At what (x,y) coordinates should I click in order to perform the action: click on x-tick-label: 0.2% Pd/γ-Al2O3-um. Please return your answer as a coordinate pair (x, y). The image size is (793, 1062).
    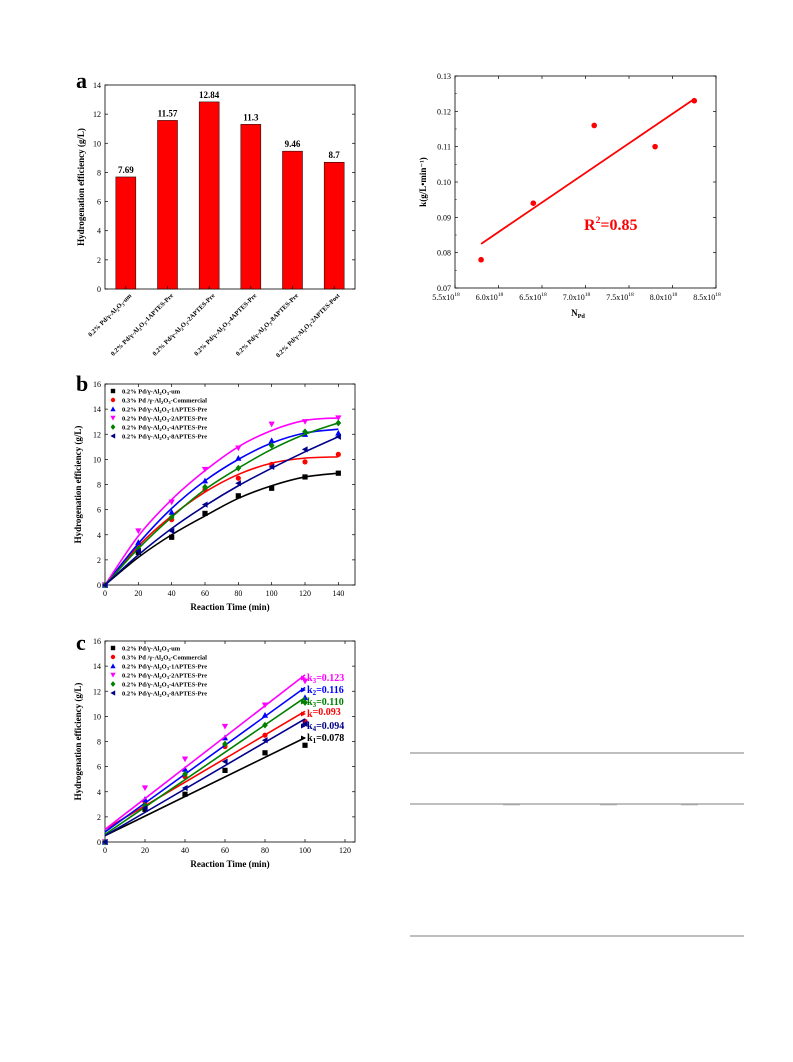
    Looking at the image, I should click on (110, 315).